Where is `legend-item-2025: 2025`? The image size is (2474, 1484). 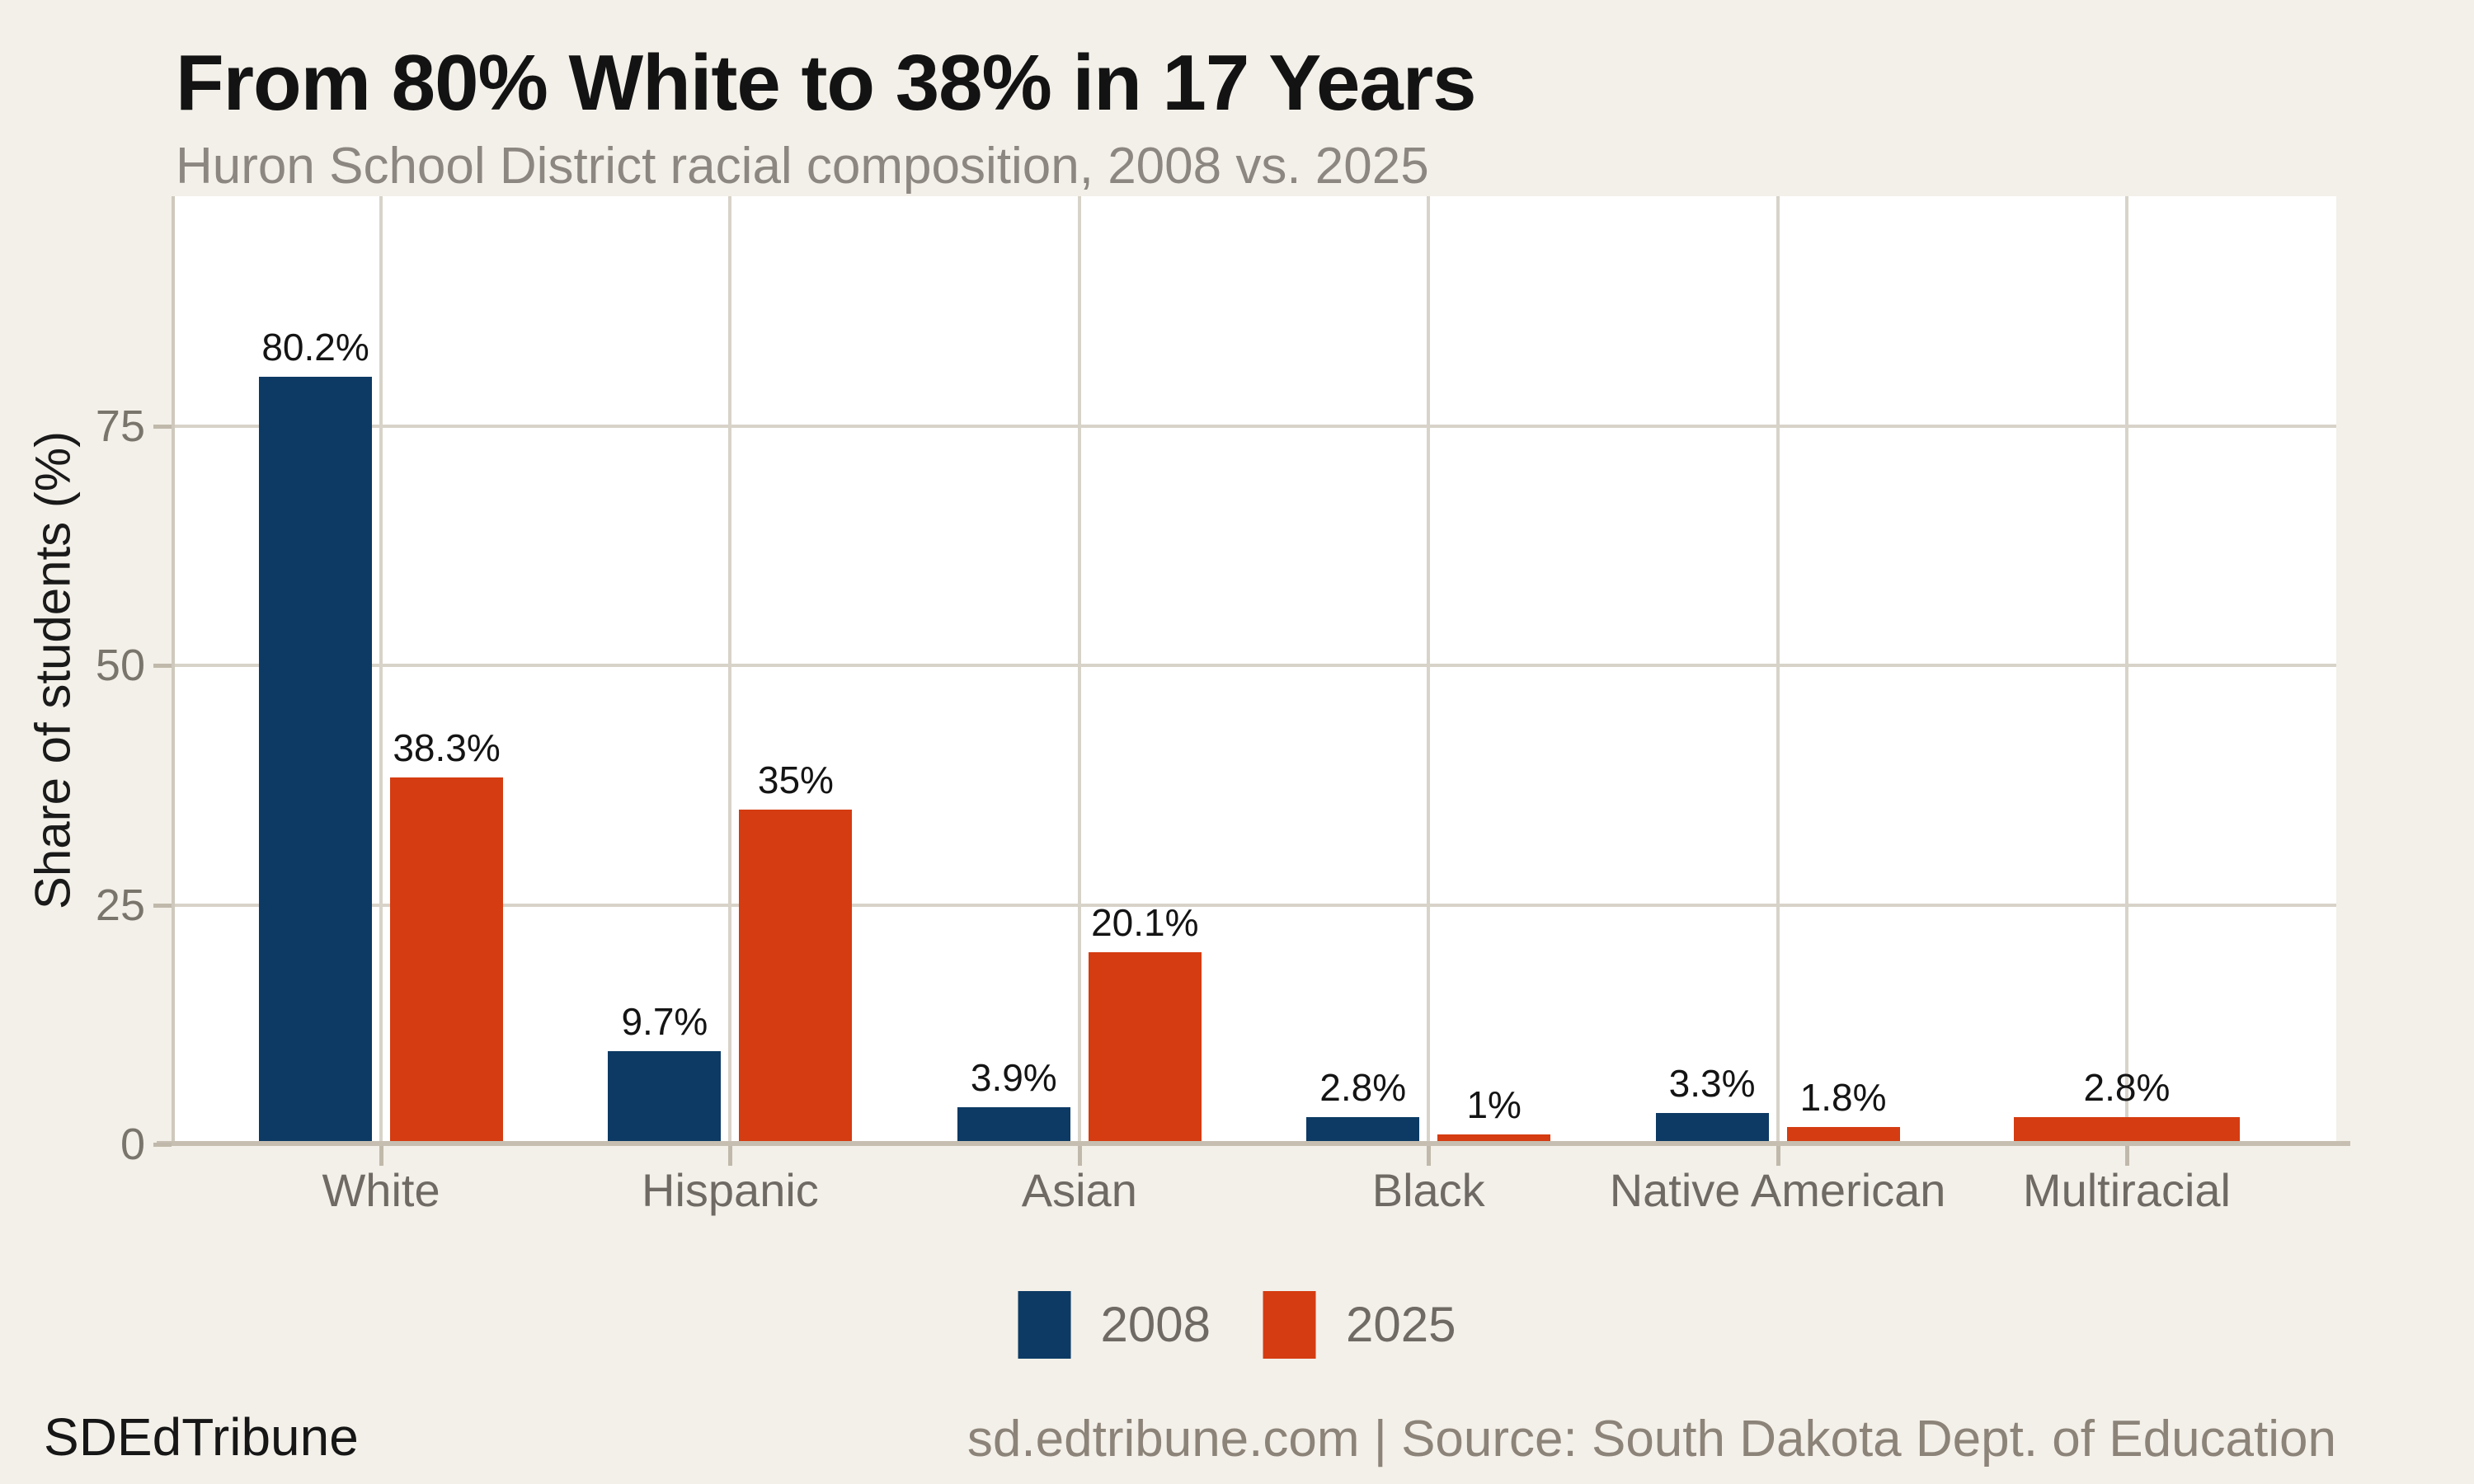
legend-item-2025: 2025 is located at coordinates (1359, 1325).